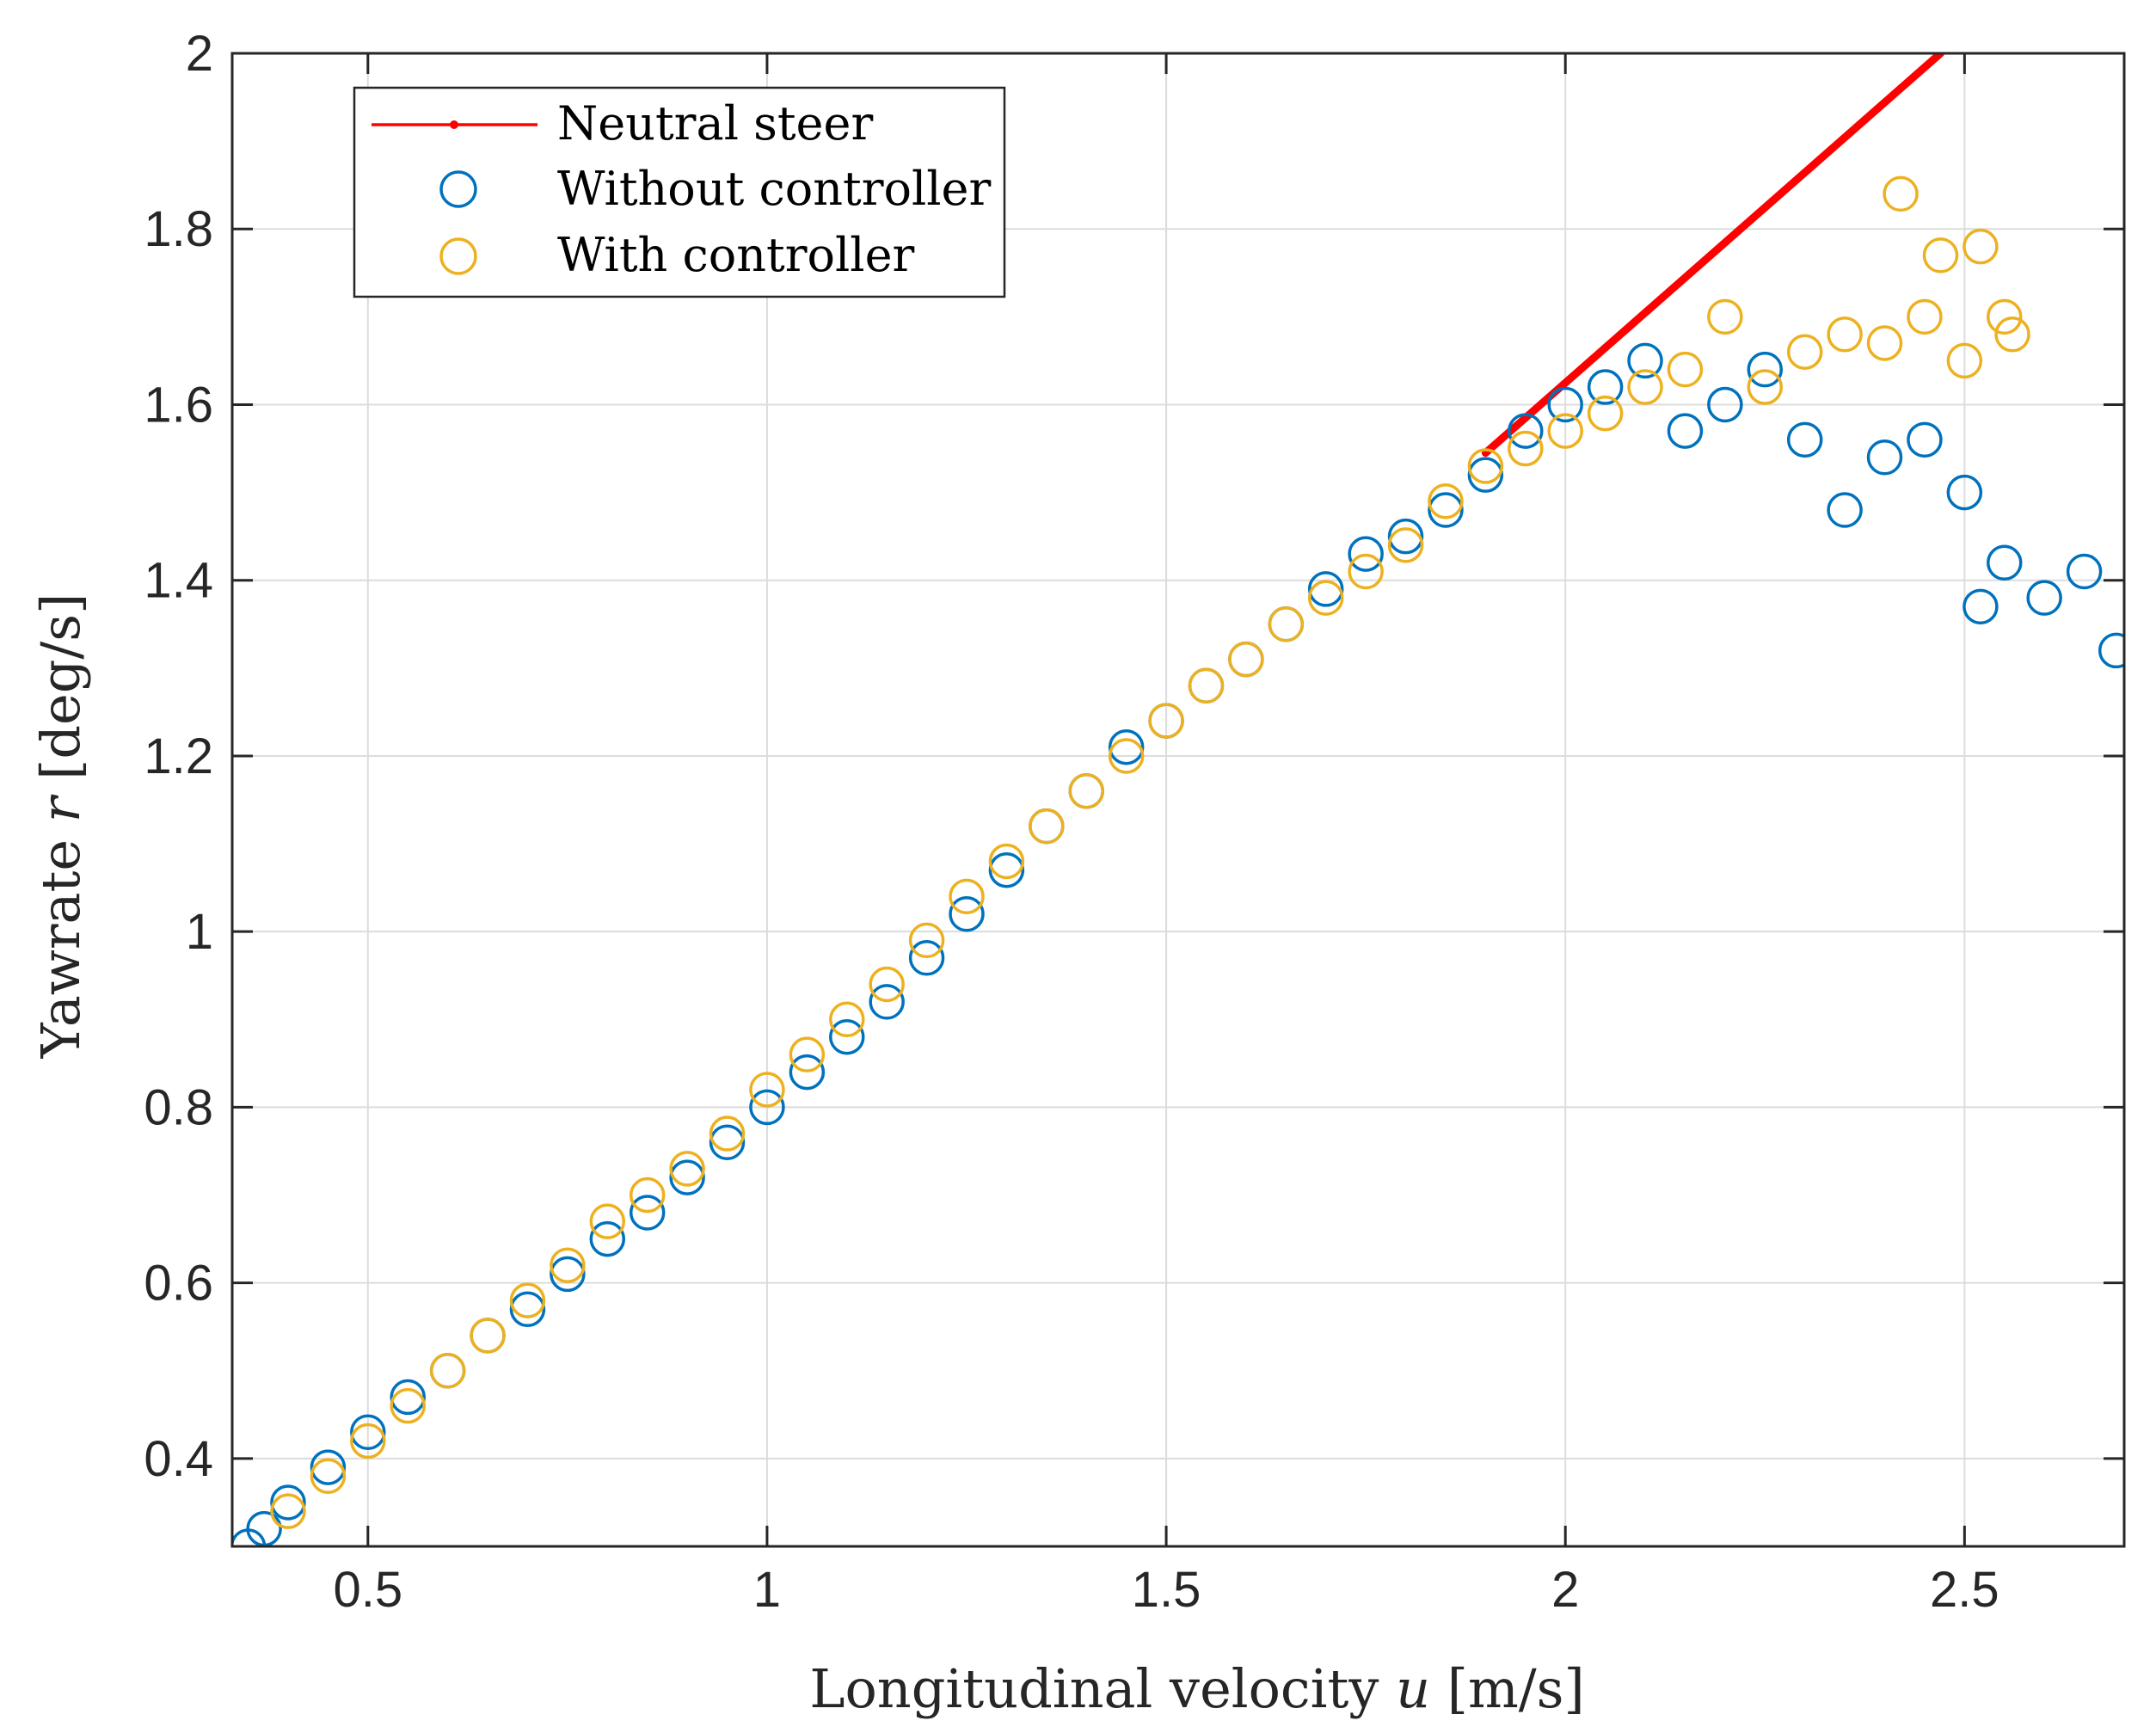 The height and width of the screenshot is (1733, 2156). Describe the element at coordinates (1964, 1590) in the screenshot. I see `x-tick-label: 2.5` at that location.